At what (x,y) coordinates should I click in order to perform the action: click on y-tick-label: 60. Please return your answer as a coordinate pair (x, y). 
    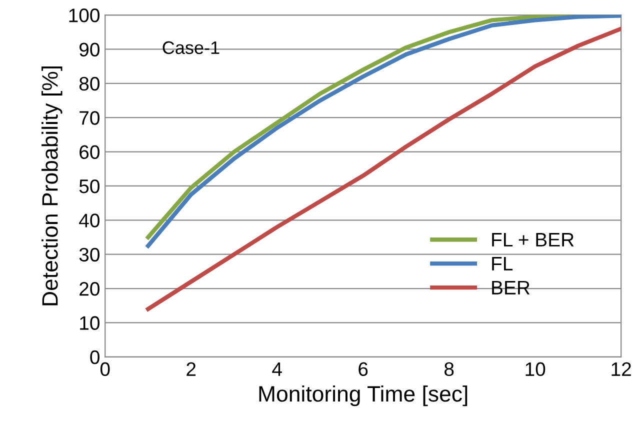
    Looking at the image, I should click on (90, 152).